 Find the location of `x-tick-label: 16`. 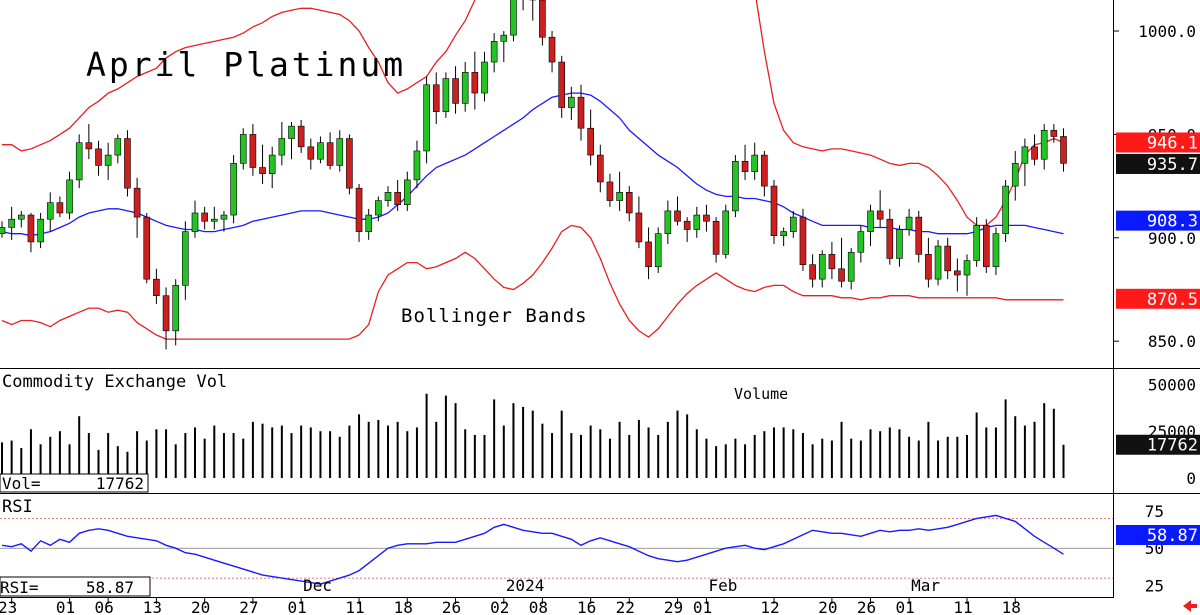

x-tick-label: 16 is located at coordinates (586, 606).